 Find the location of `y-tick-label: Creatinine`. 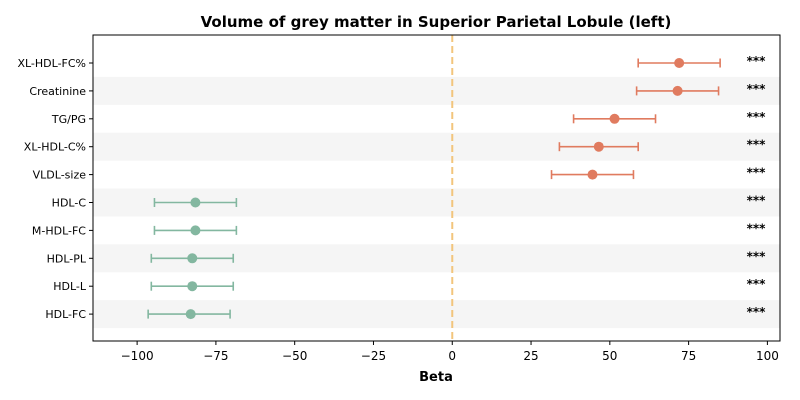

y-tick-label: Creatinine is located at coordinates (57, 91).